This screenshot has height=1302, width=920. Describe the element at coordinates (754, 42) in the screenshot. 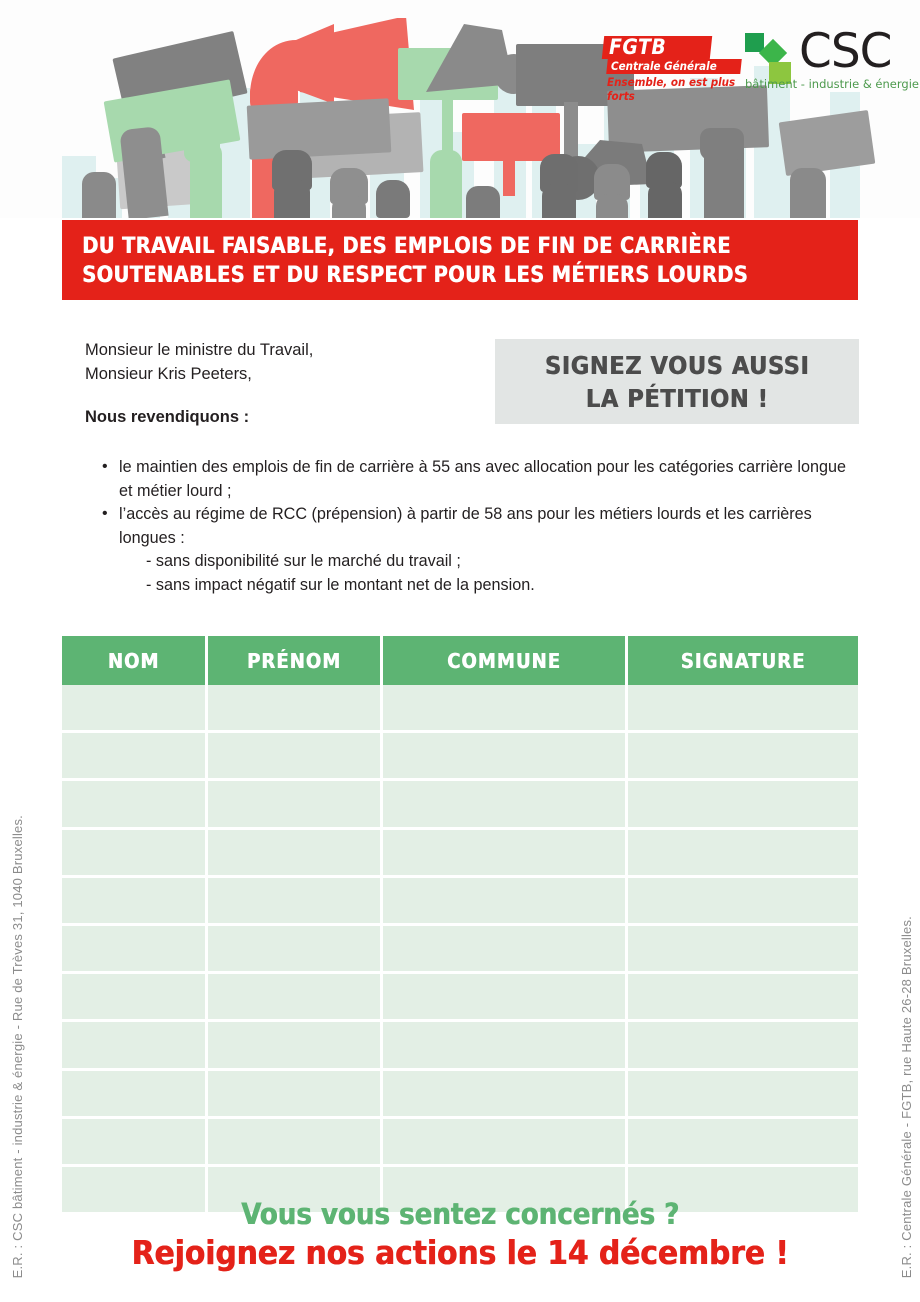

I see `csc-logo-square-dark-green` at that location.